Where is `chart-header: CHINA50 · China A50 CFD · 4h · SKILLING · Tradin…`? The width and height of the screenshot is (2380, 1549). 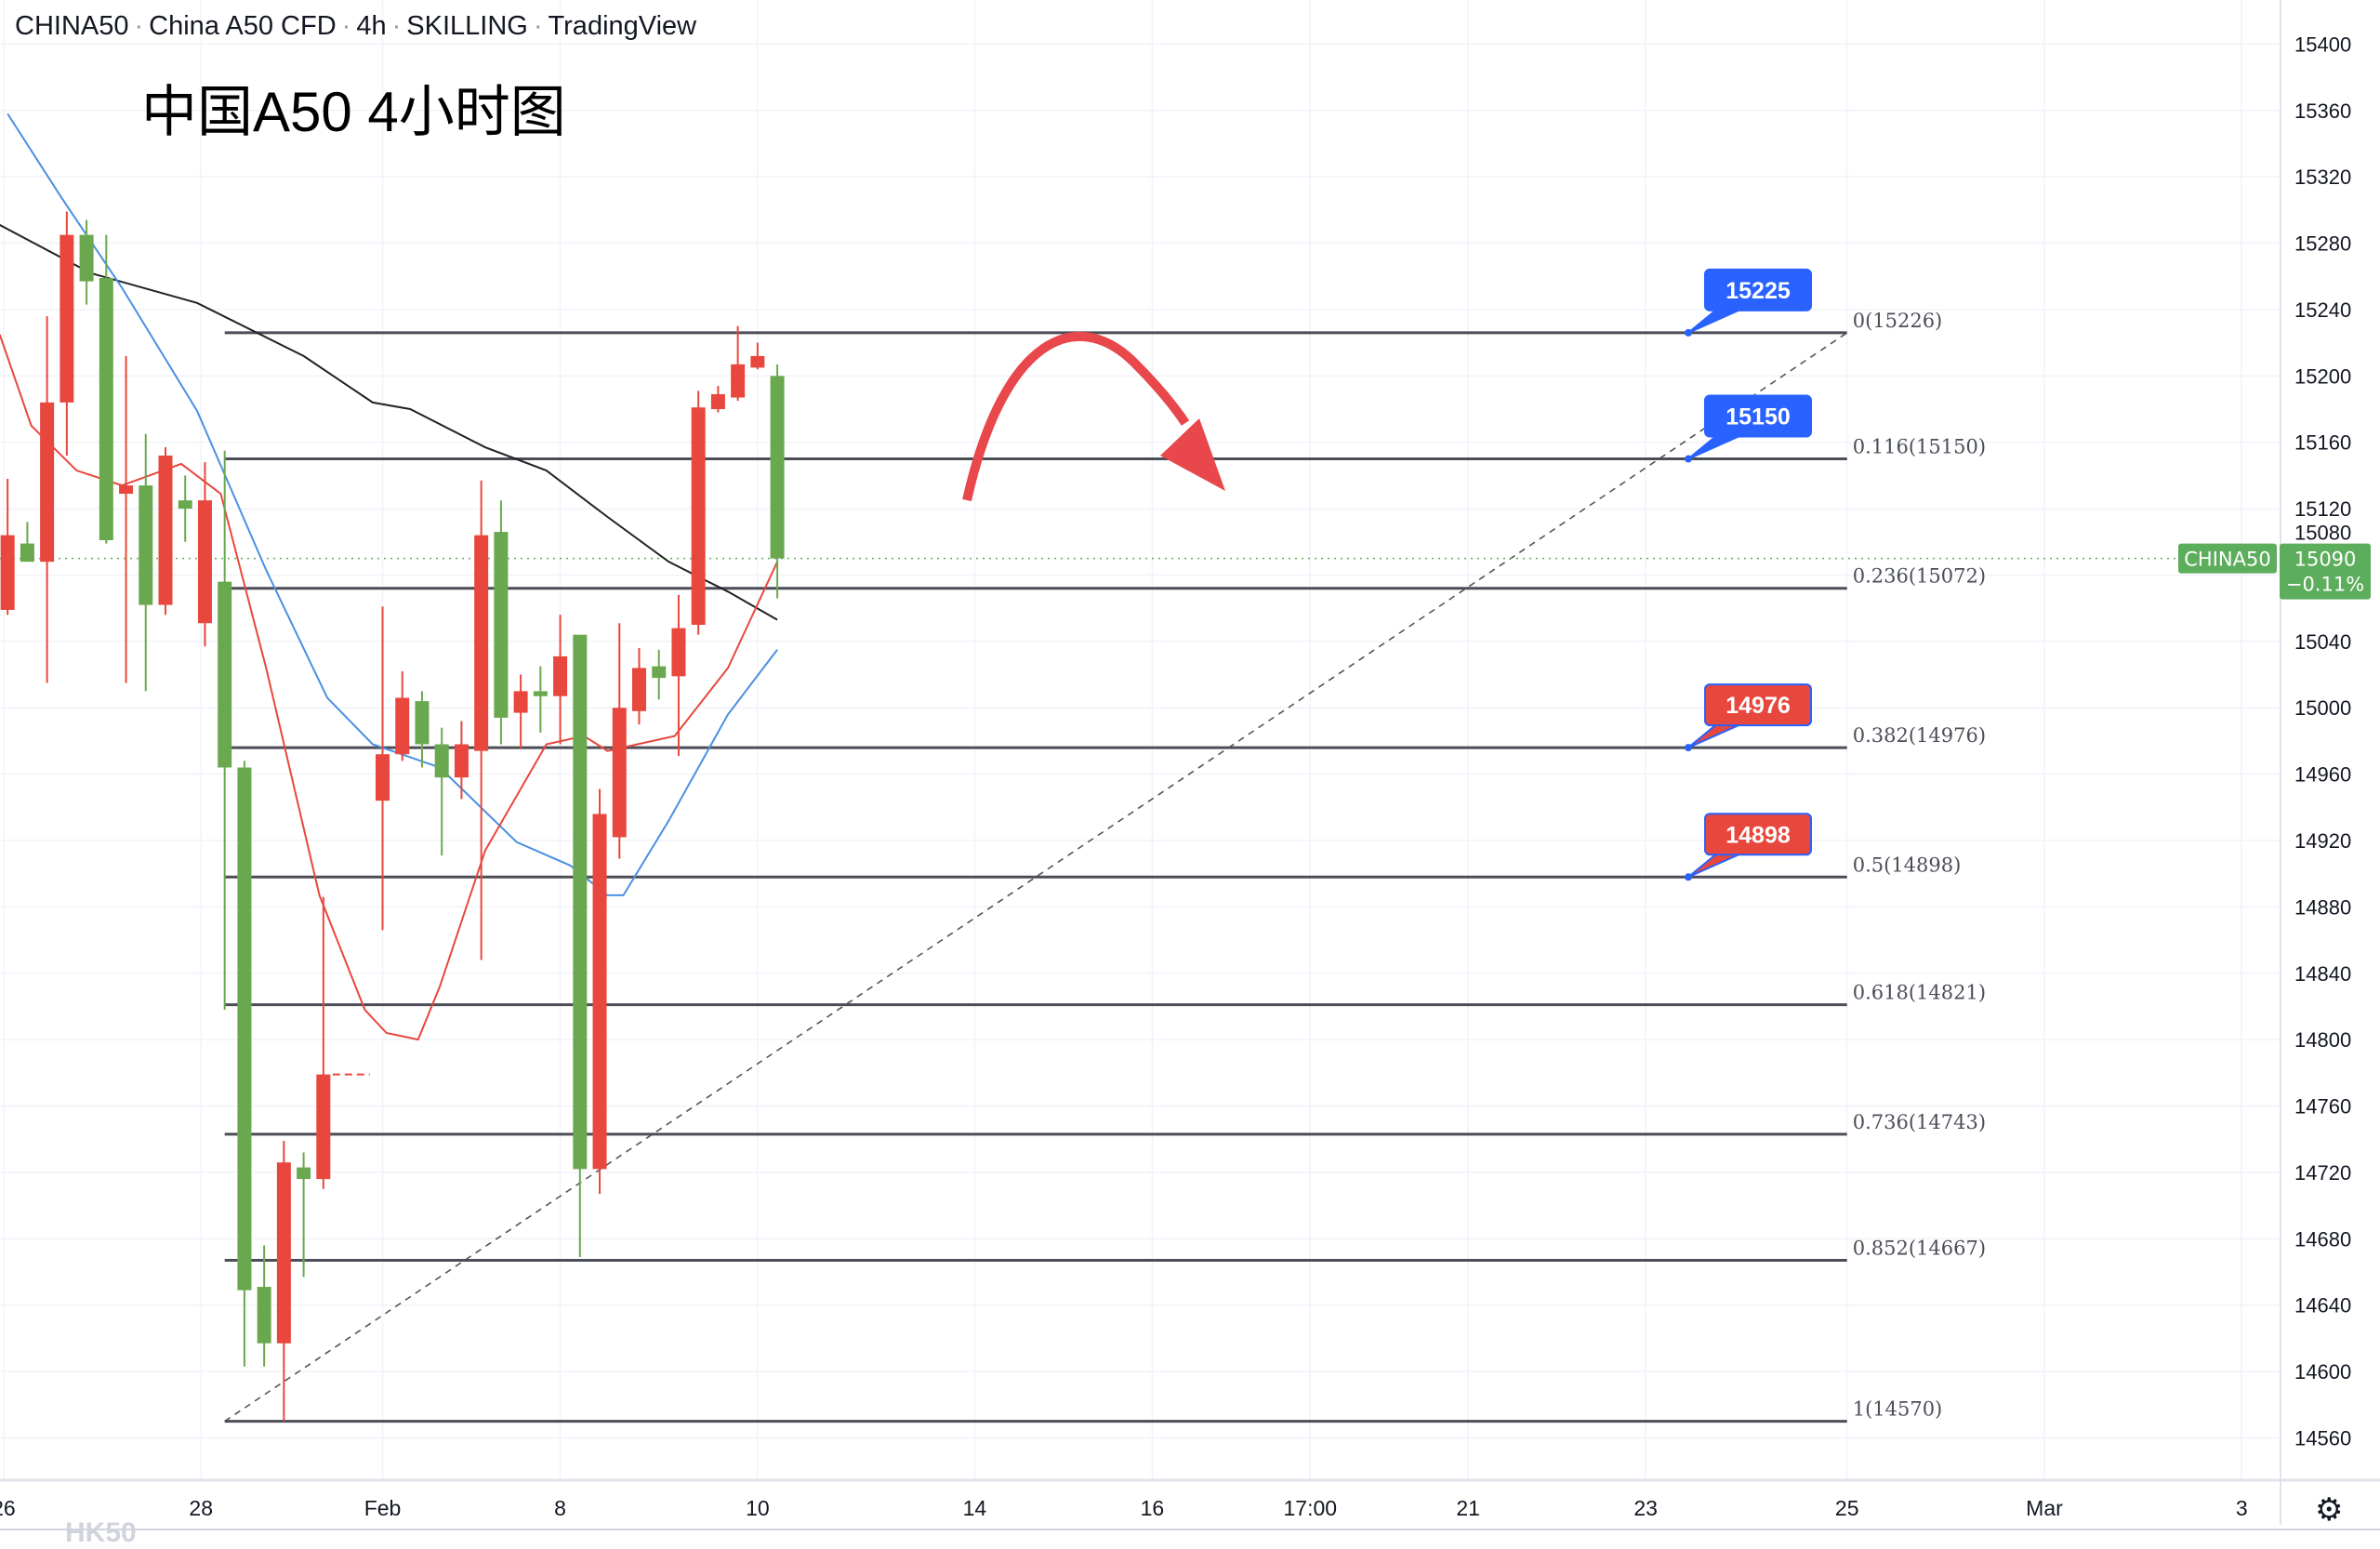 chart-header: CHINA50 · China A50 CFD · 4h · SKILLING · Tradin… is located at coordinates (356, 26).